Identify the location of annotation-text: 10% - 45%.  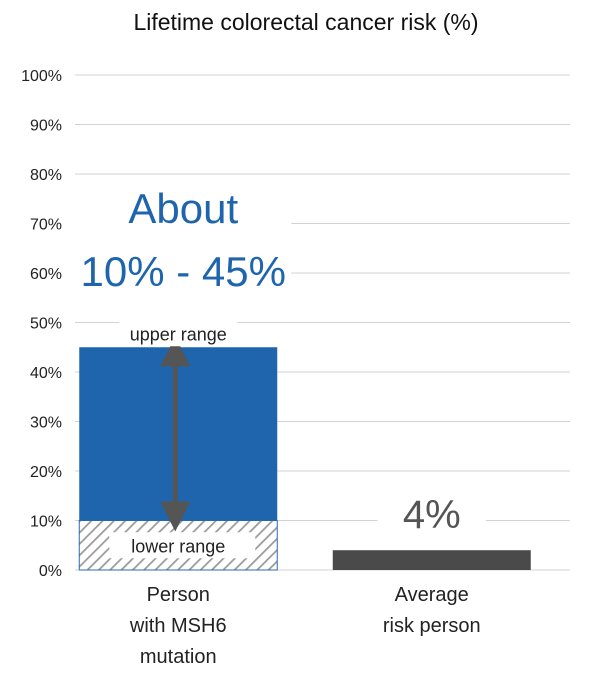
(183, 271).